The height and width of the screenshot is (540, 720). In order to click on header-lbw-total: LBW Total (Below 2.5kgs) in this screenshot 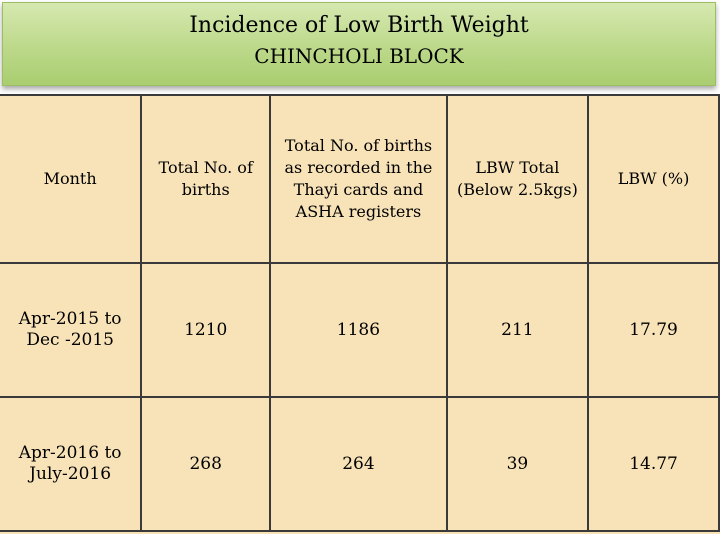, I will do `click(517, 179)`.